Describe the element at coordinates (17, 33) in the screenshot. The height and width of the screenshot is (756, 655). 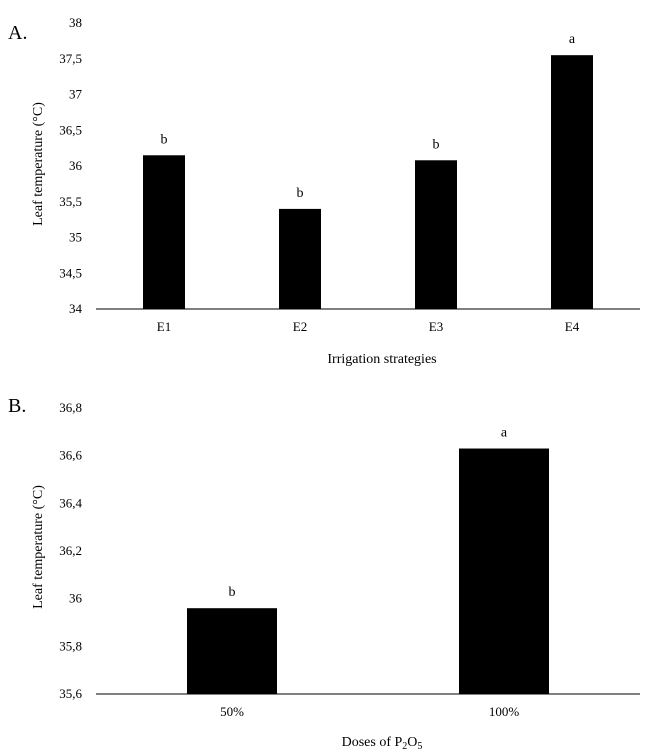
I see `panel-label-a: A.` at that location.